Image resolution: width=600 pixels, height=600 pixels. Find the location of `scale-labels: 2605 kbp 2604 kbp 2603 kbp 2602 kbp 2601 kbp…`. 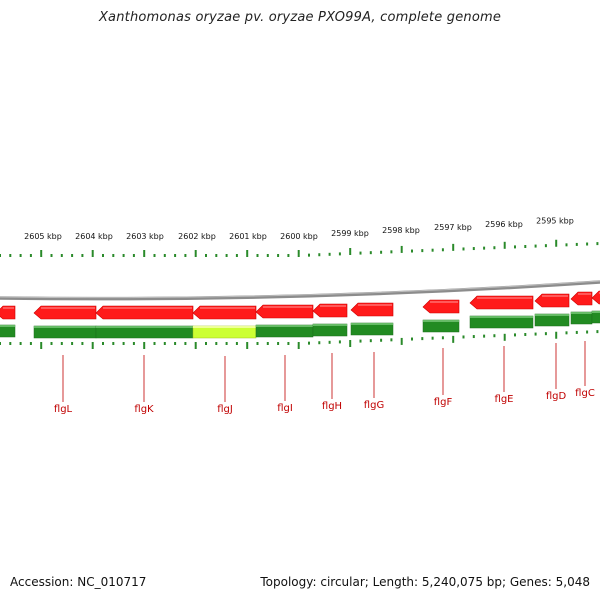

scale-labels: 2605 kbp 2604 kbp 2603 kbp 2602 kbp 2601 kbp… is located at coordinates (299, 229).